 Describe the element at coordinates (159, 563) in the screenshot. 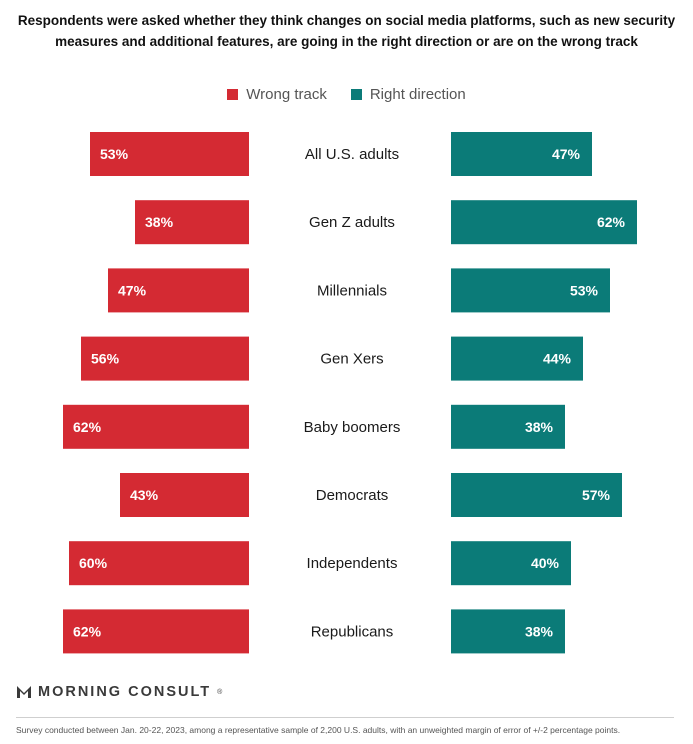

I see `bar-wrong-track-independents` at that location.